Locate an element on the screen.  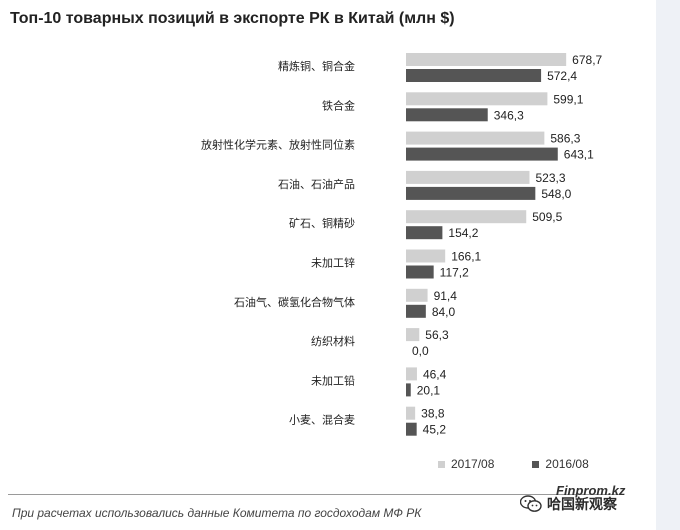
footer-divider is located at coordinates (314, 494).